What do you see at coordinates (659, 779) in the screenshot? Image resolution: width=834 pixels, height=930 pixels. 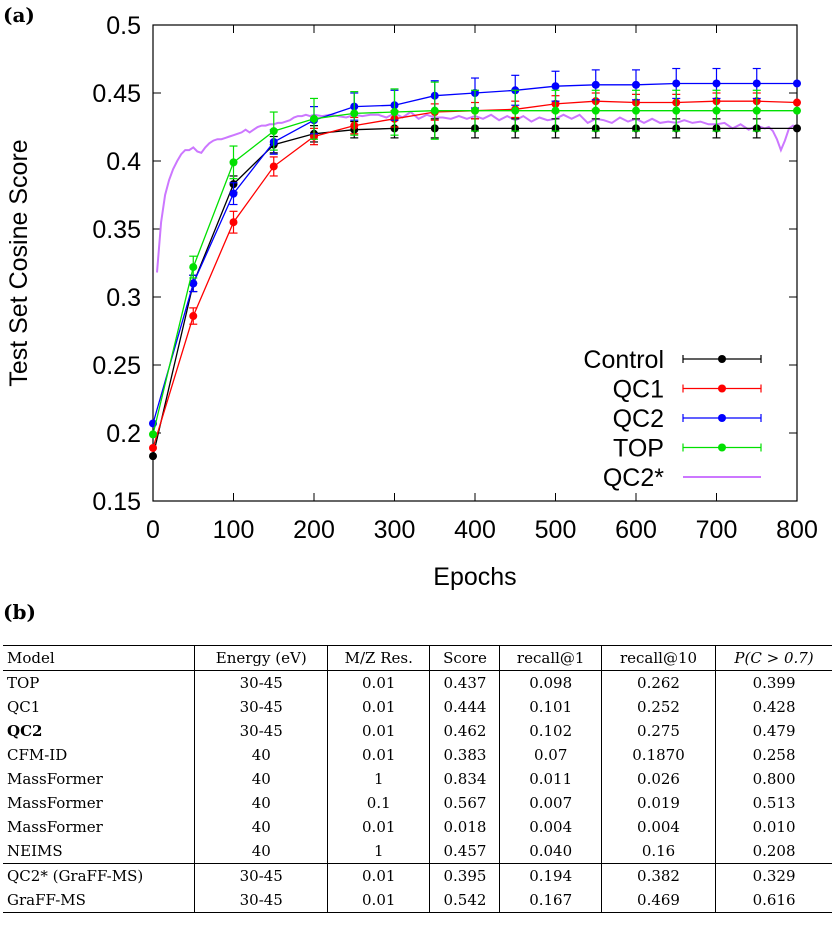 I see `table-cell: 0.026` at bounding box center [659, 779].